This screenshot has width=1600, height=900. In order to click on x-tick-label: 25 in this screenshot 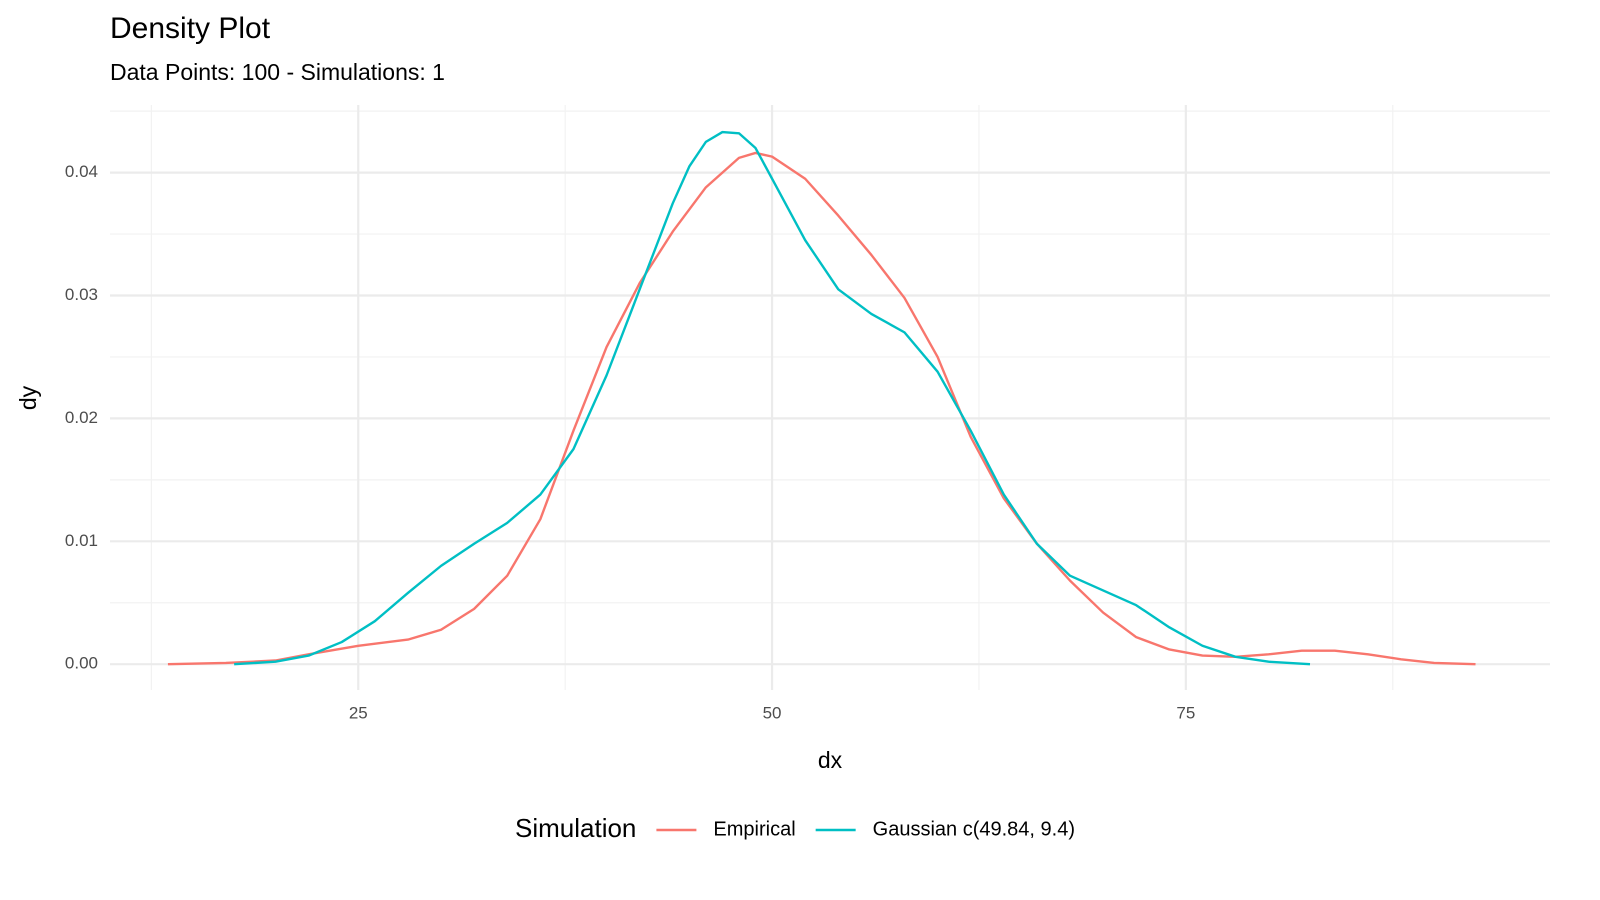, I will do `click(358, 712)`.